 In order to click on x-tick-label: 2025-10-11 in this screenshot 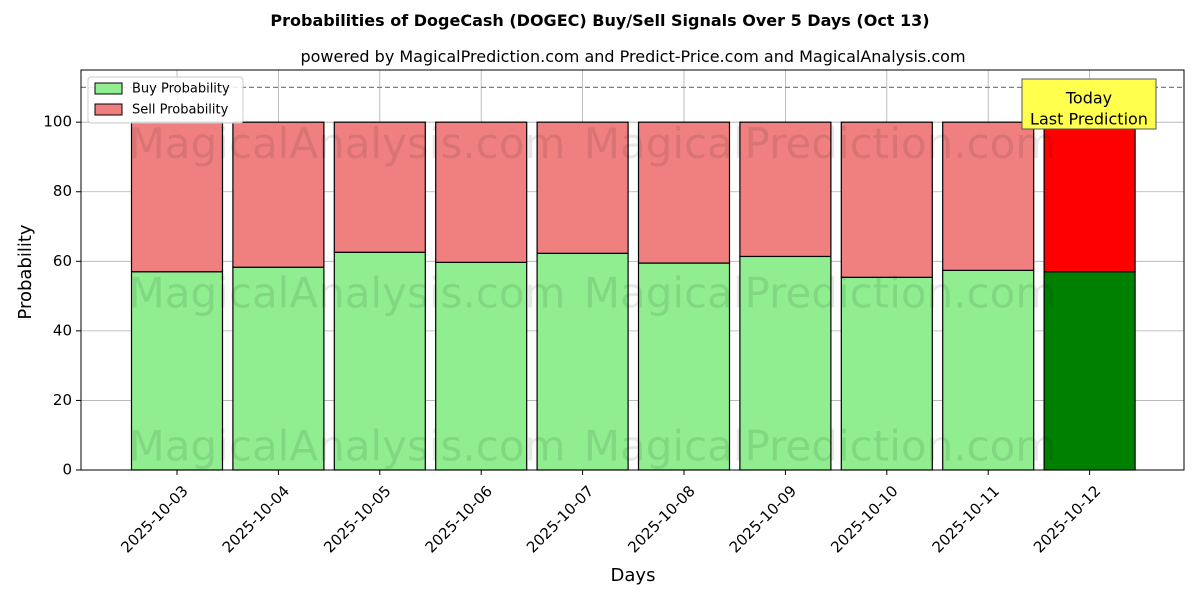, I will do `click(966, 519)`.